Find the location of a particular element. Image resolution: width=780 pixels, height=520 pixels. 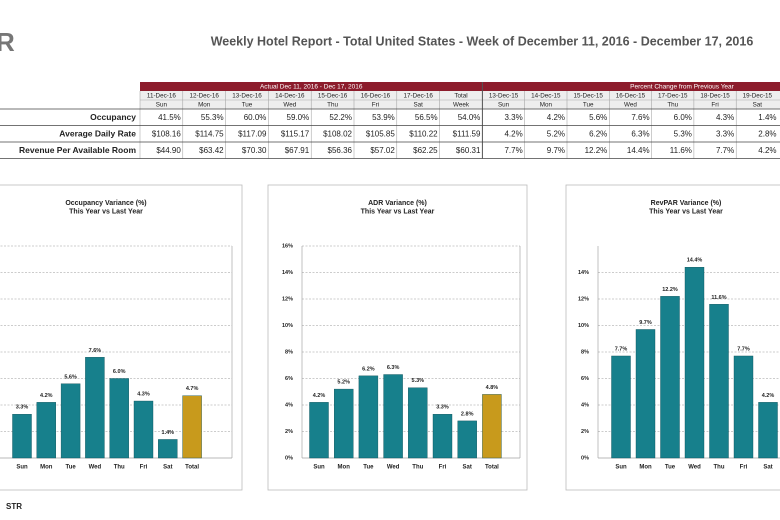

column-day: Sat is located at coordinates (758, 105).